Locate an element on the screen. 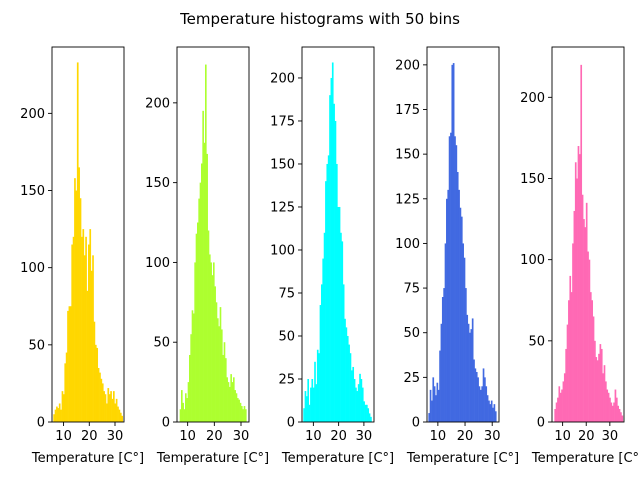  y-tick-label: 75 is located at coordinates (411, 289).